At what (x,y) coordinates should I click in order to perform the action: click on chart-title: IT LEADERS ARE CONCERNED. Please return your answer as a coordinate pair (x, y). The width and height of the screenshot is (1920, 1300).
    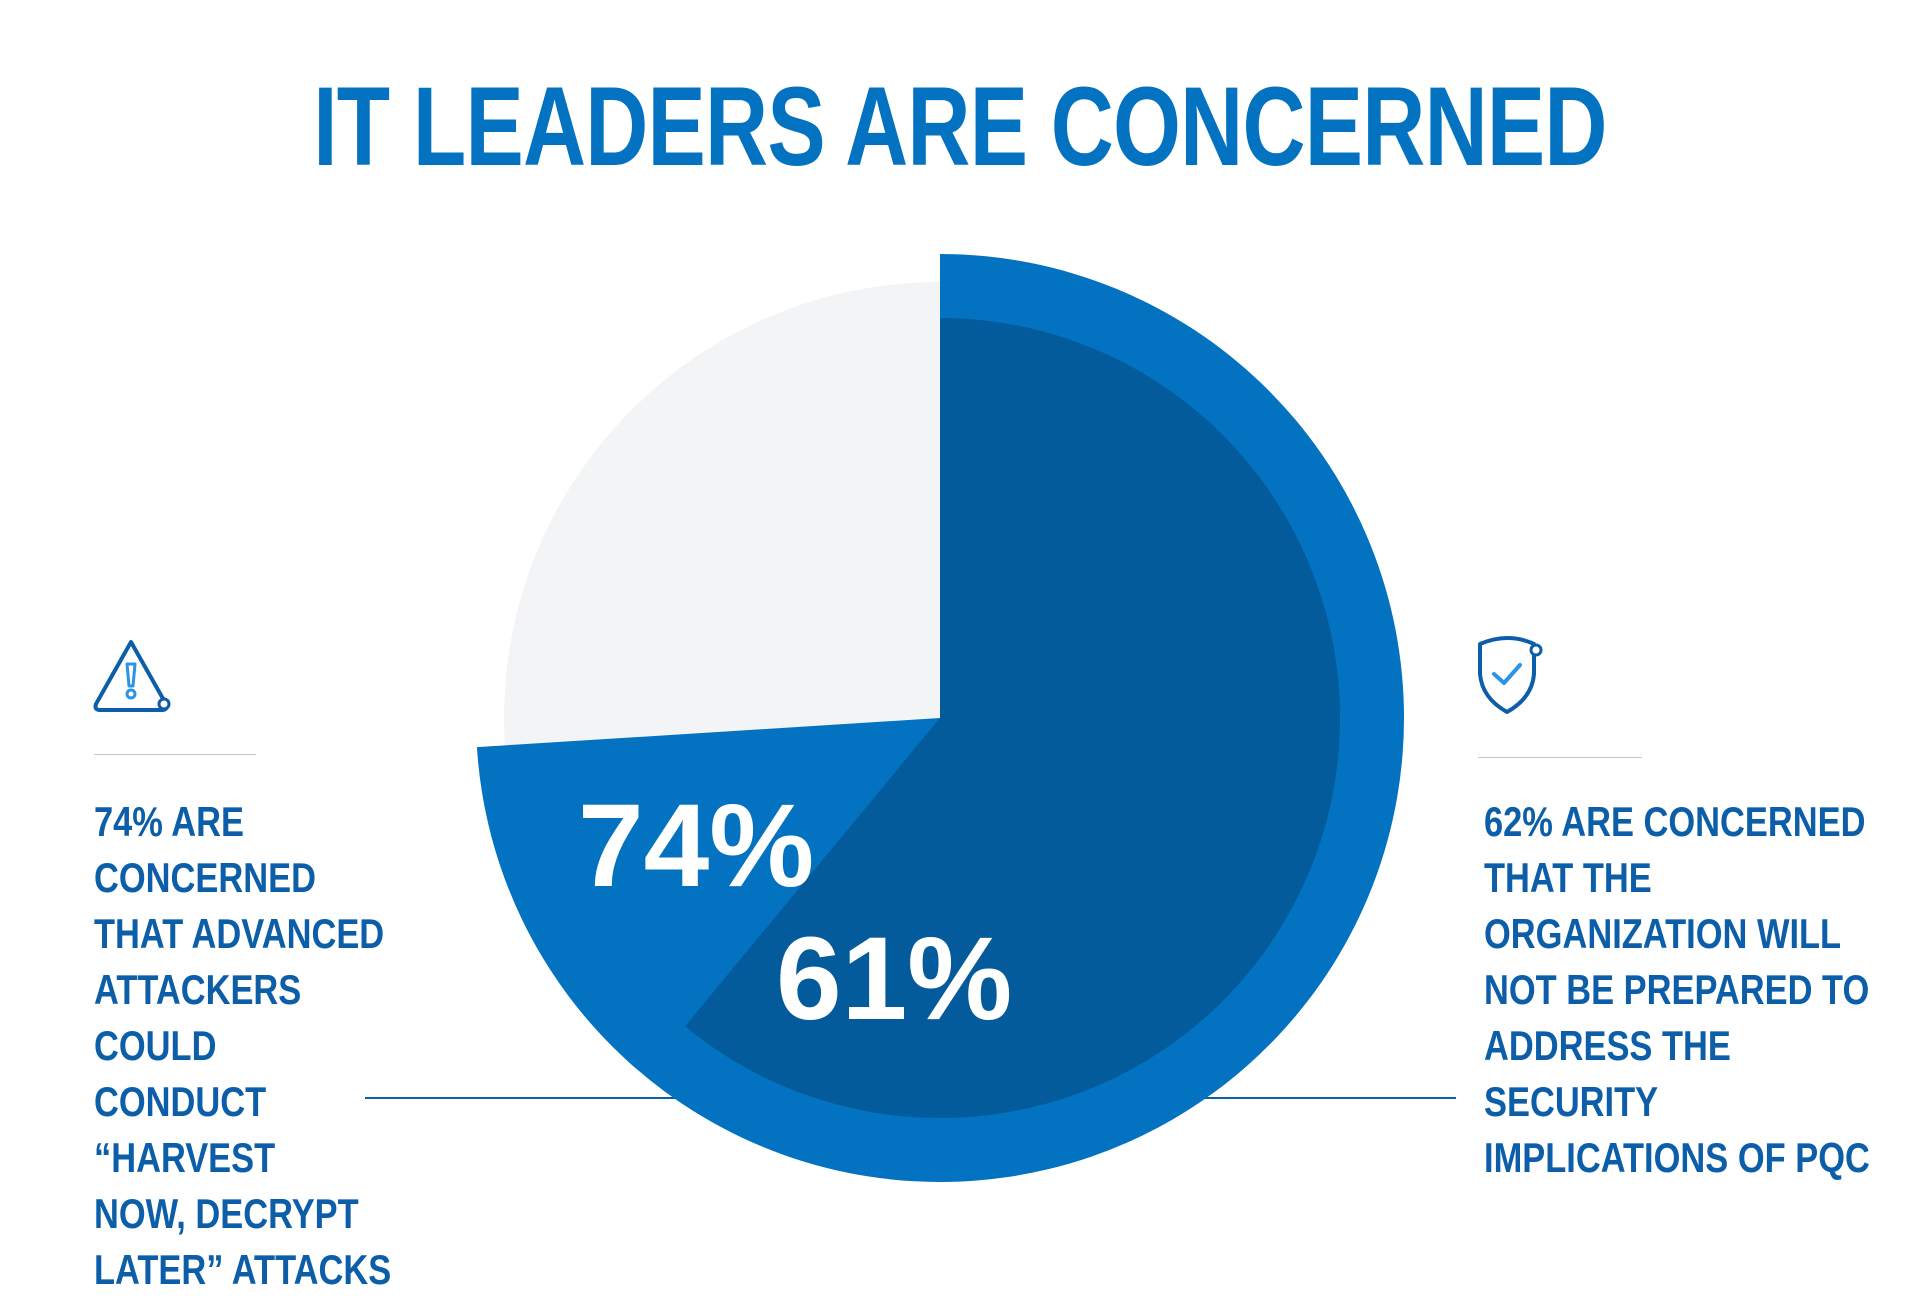
    Looking at the image, I should click on (960, 126).